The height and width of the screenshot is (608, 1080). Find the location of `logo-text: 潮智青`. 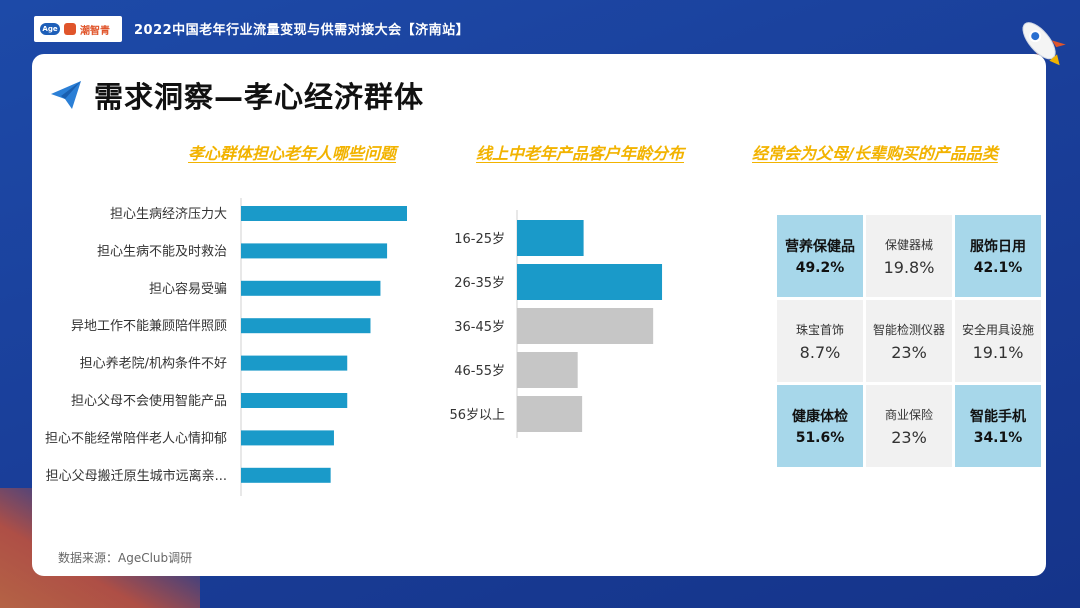

logo-text: 潮智青 is located at coordinates (95, 31).